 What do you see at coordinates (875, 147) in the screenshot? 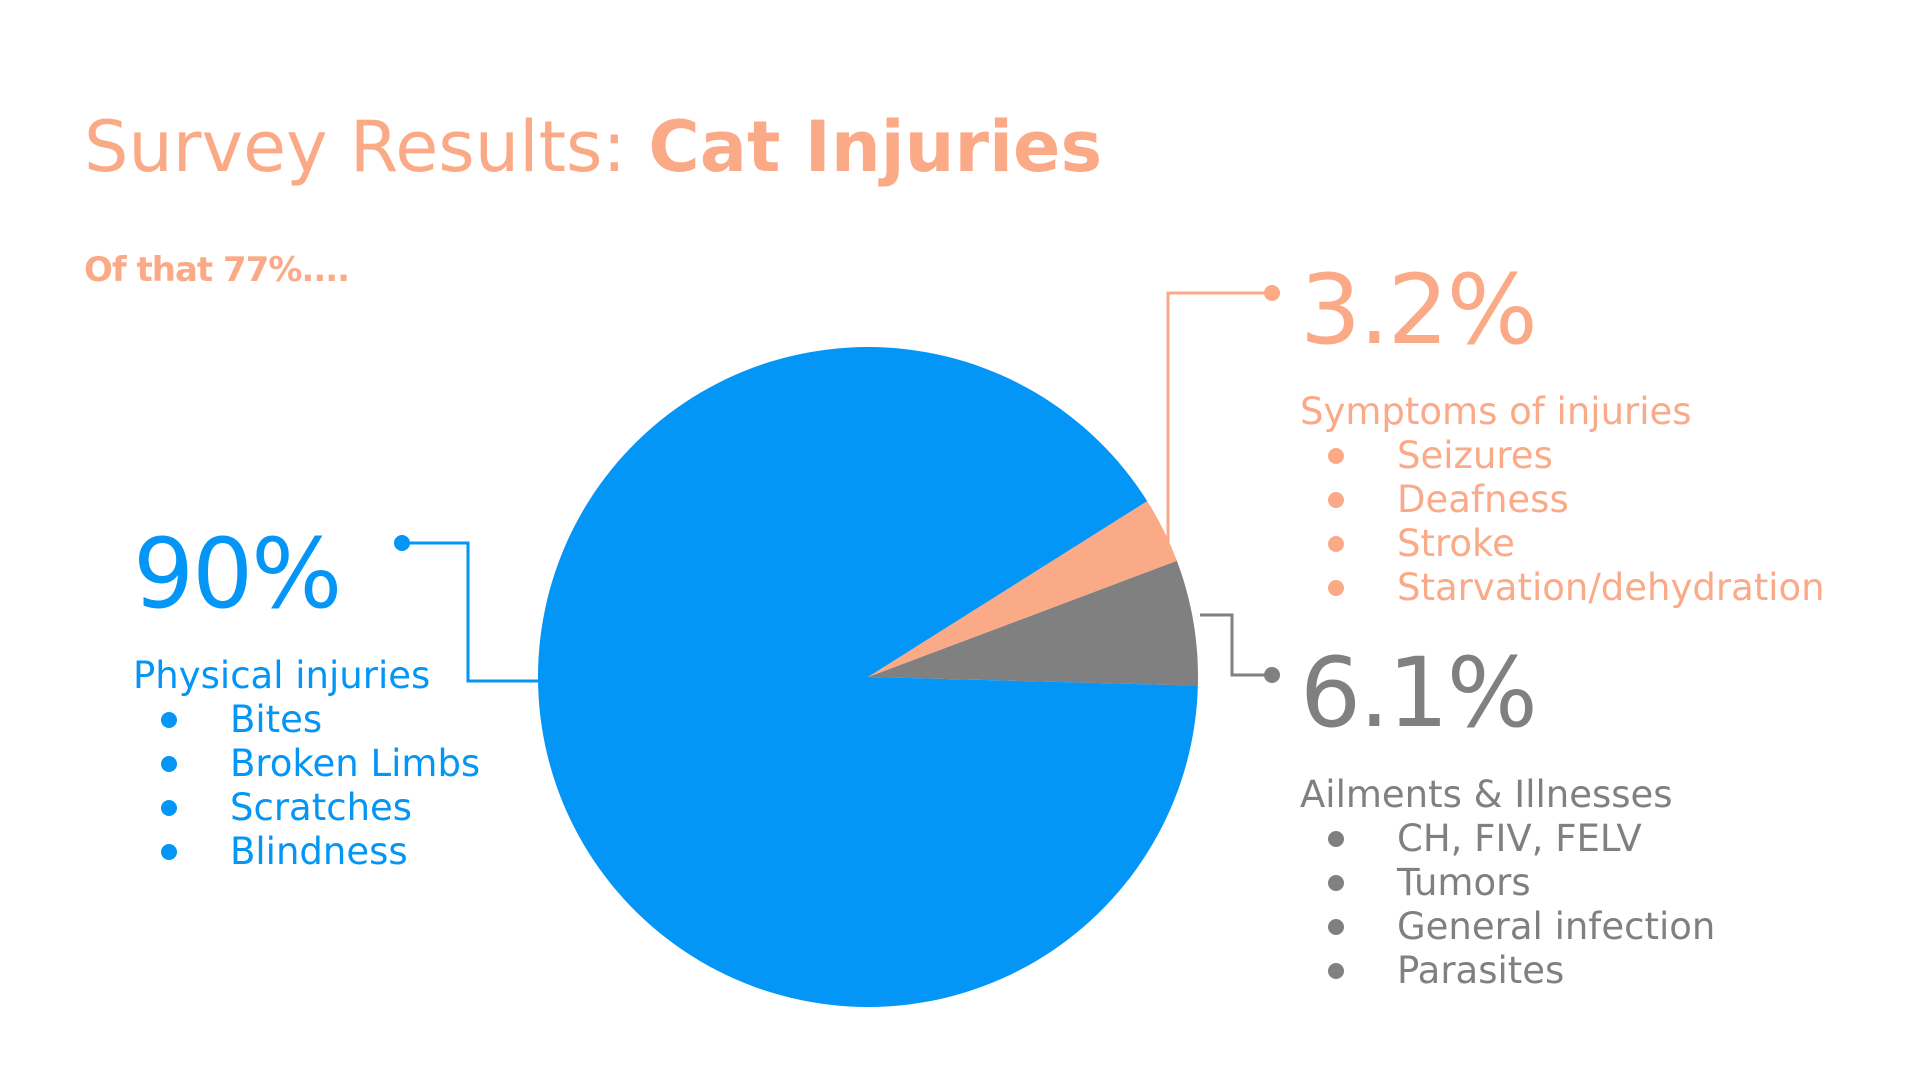
I see `title-bold: Cat Injuries` at bounding box center [875, 147].